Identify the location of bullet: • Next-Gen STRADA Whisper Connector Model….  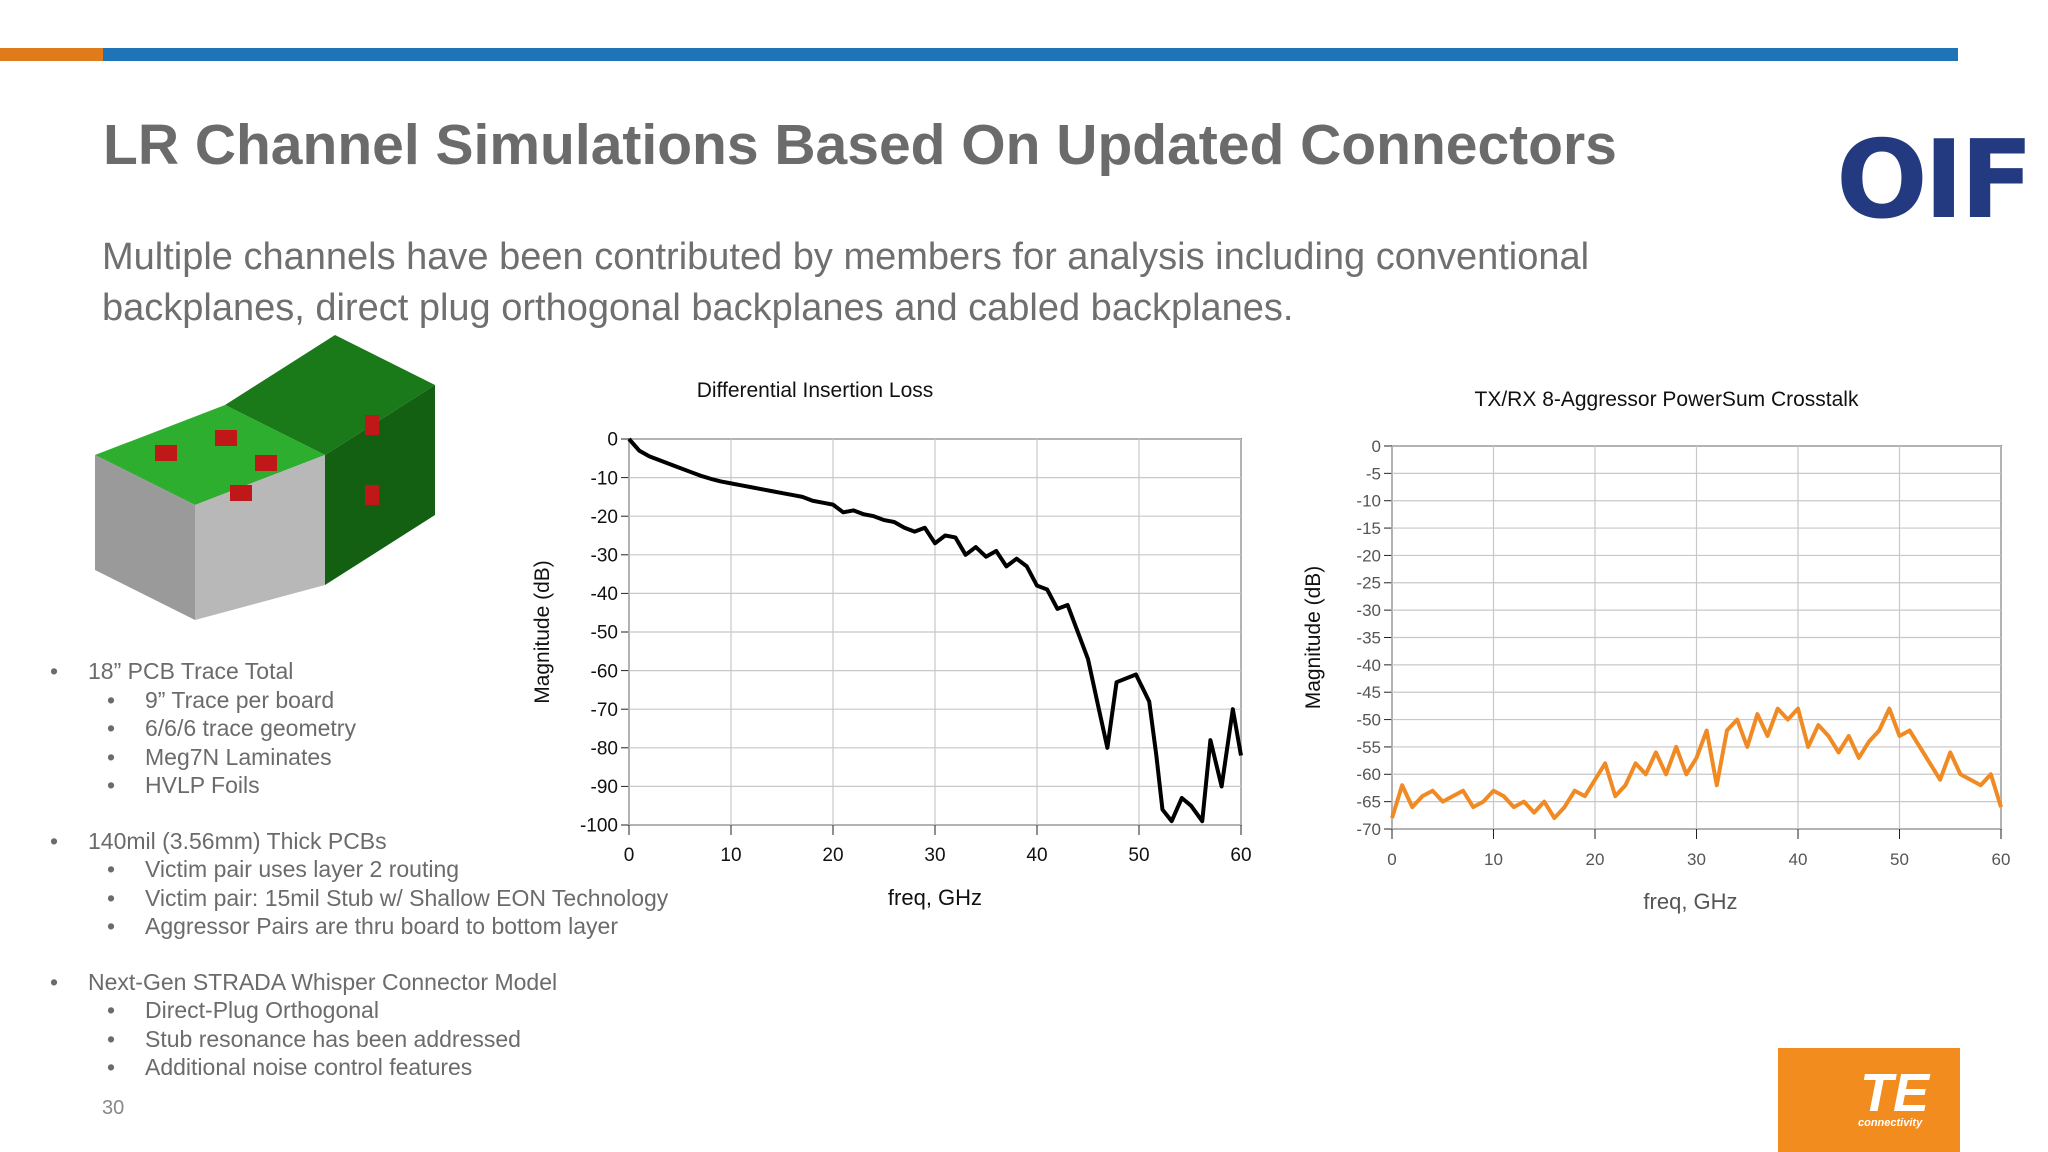
(359, 1025).